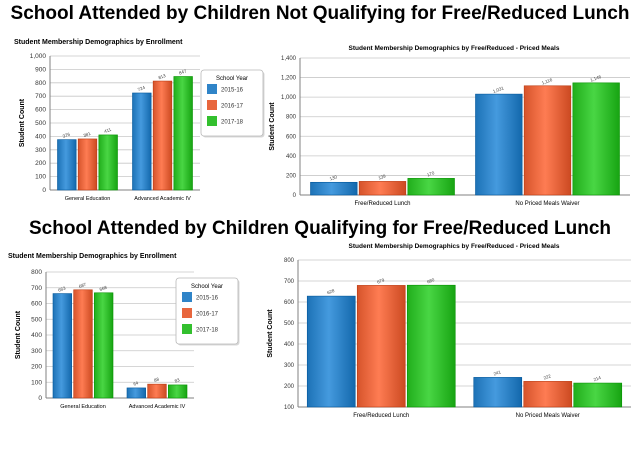  Describe the element at coordinates (40, 69) in the screenshot. I see `y-tick-label: 900` at that location.